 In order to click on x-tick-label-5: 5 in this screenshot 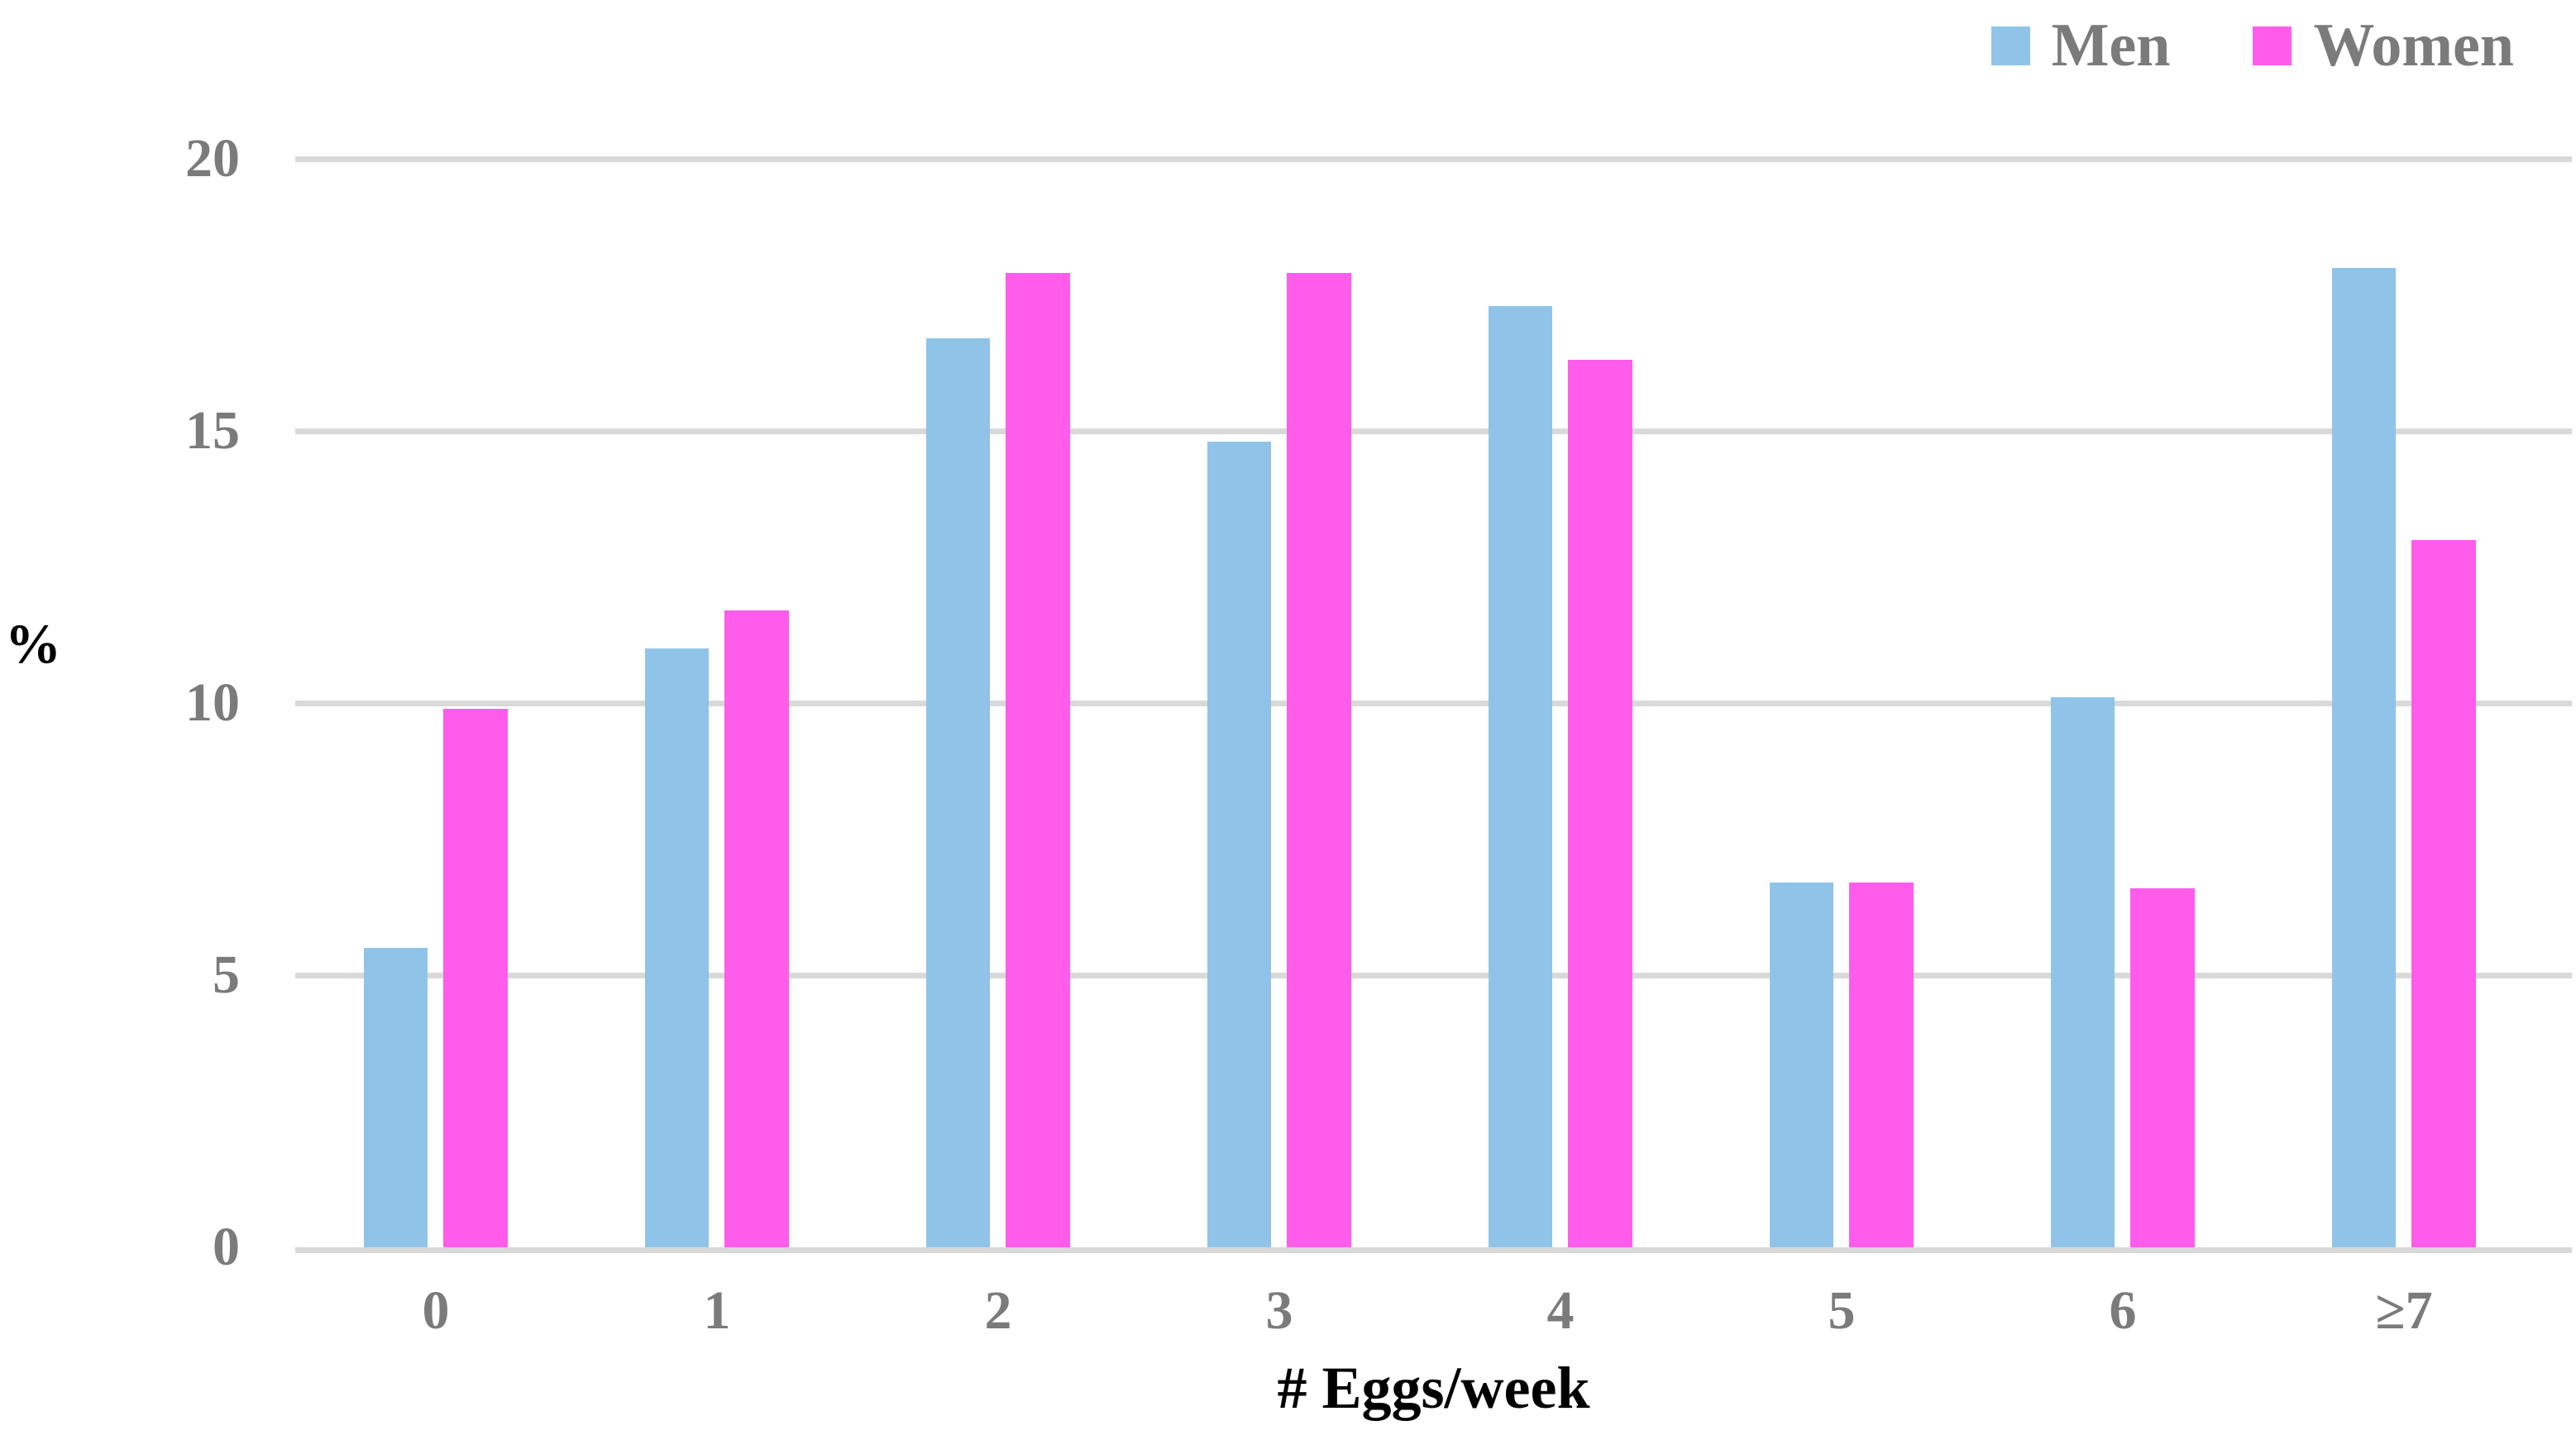, I will do `click(1842, 1310)`.